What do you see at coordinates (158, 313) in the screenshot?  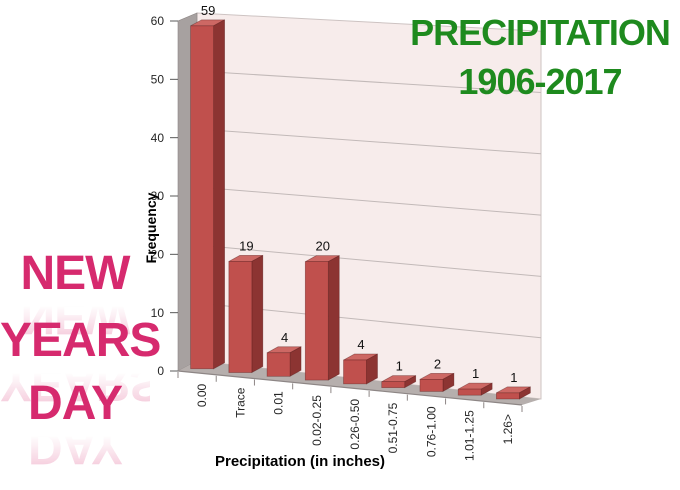 I see `y-tick-label: 10` at bounding box center [158, 313].